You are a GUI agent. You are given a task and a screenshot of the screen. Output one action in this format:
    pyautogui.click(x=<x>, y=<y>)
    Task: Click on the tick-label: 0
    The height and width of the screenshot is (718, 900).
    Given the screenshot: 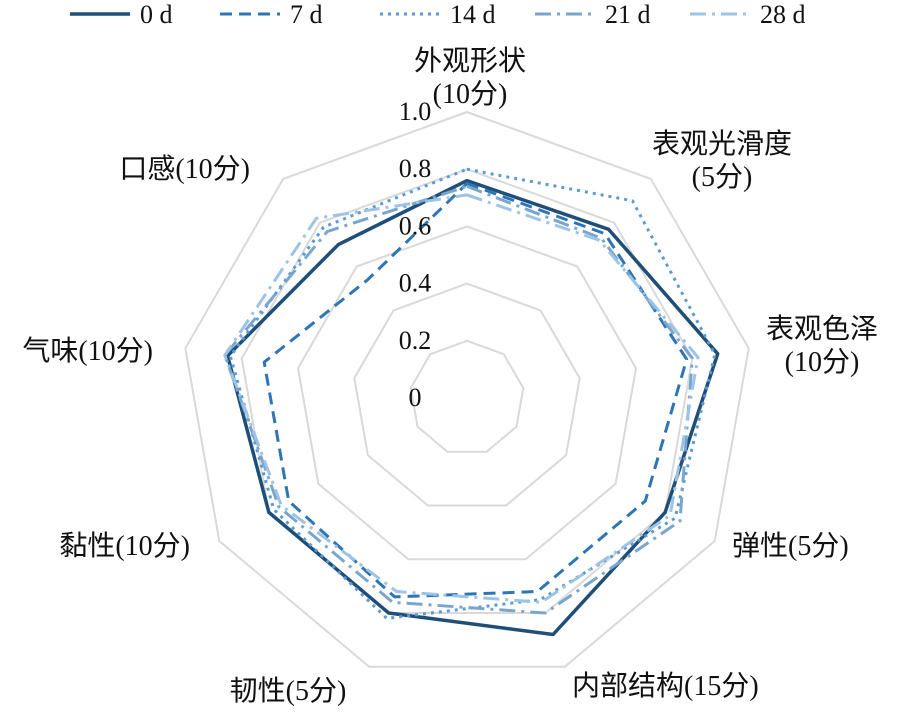 What is the action you would take?
    pyautogui.click(x=415, y=397)
    